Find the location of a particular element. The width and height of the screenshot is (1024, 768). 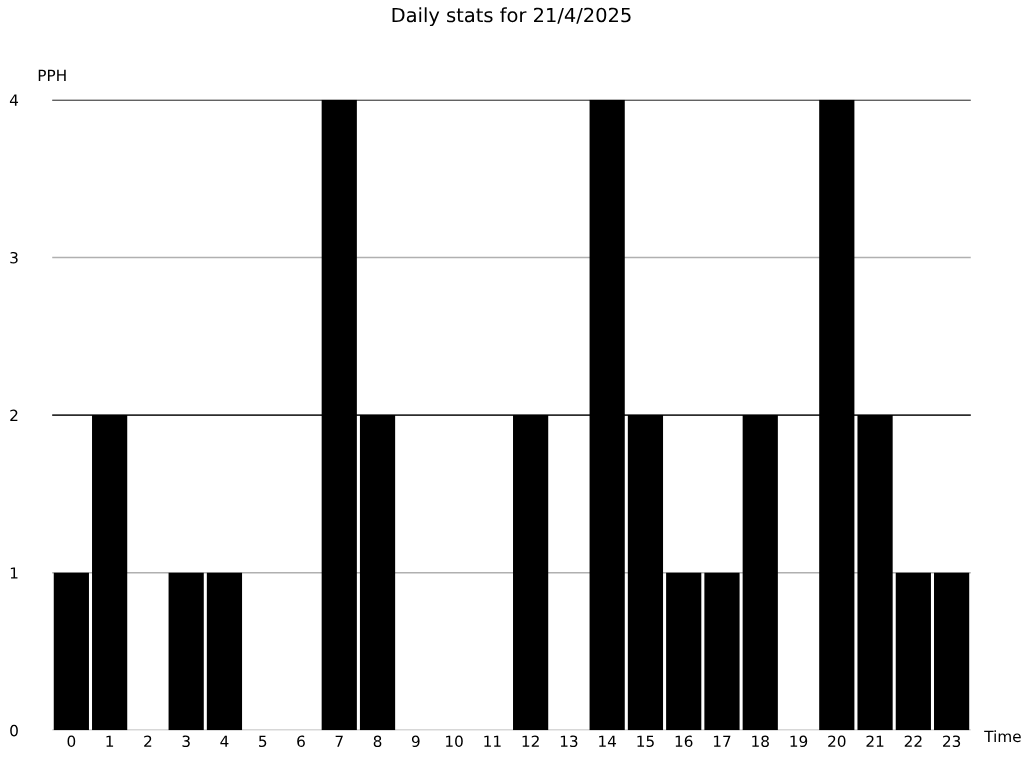

x-tick-label: 3 is located at coordinates (186, 741).